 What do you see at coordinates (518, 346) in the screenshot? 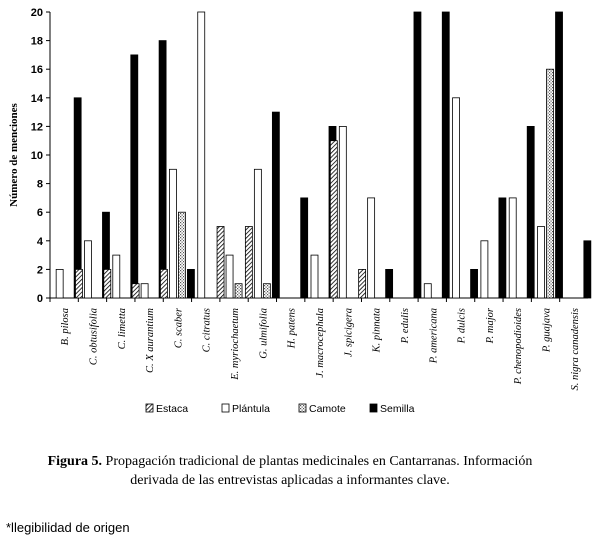
I see `x-category-label: P. chenopodioides` at bounding box center [518, 346].